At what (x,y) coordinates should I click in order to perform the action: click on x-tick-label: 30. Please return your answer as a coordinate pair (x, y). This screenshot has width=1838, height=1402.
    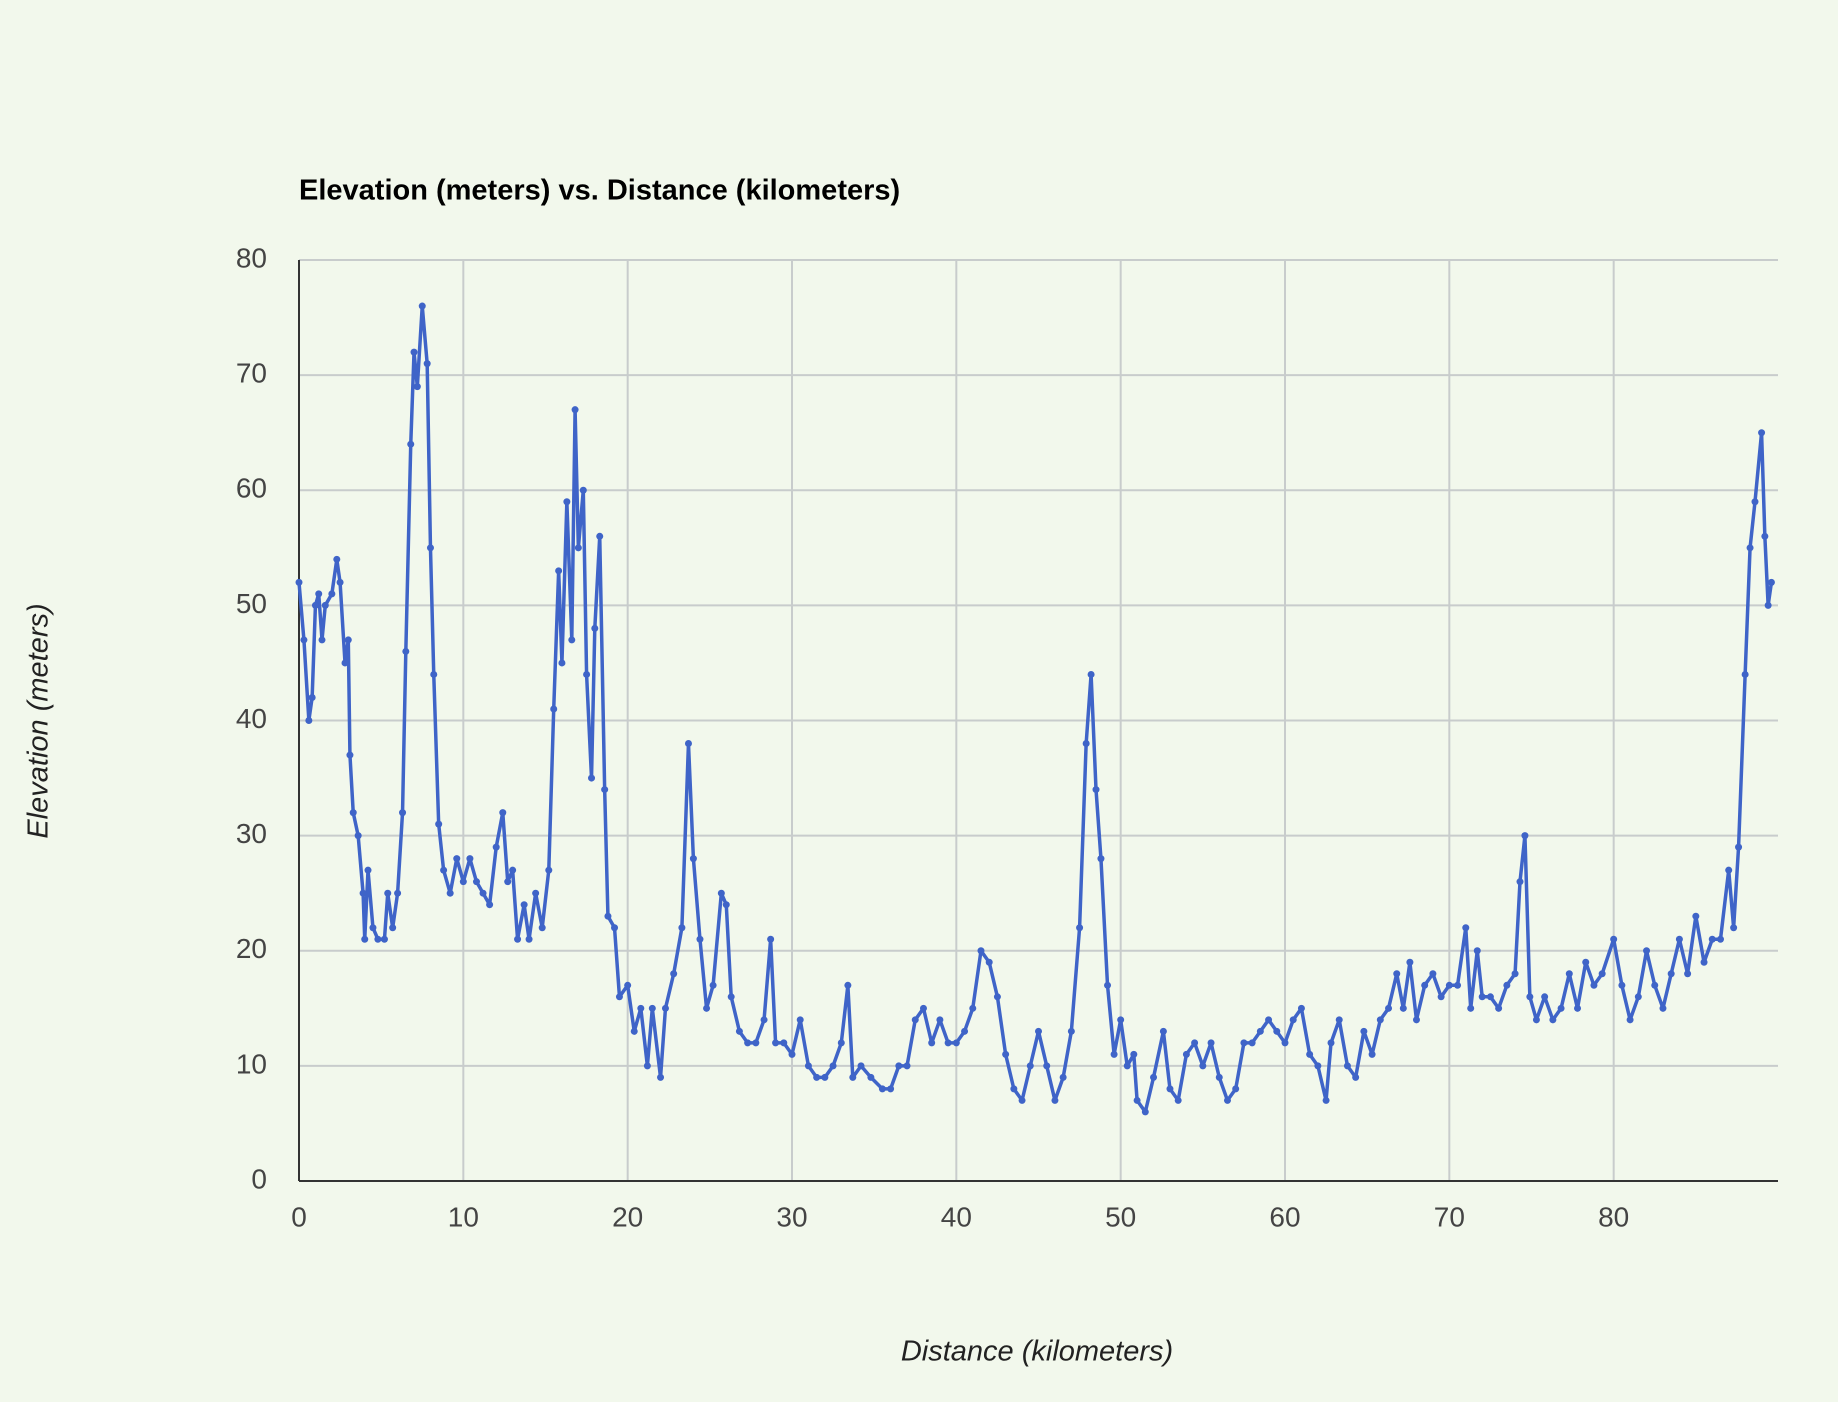
    Looking at the image, I should click on (791, 1216).